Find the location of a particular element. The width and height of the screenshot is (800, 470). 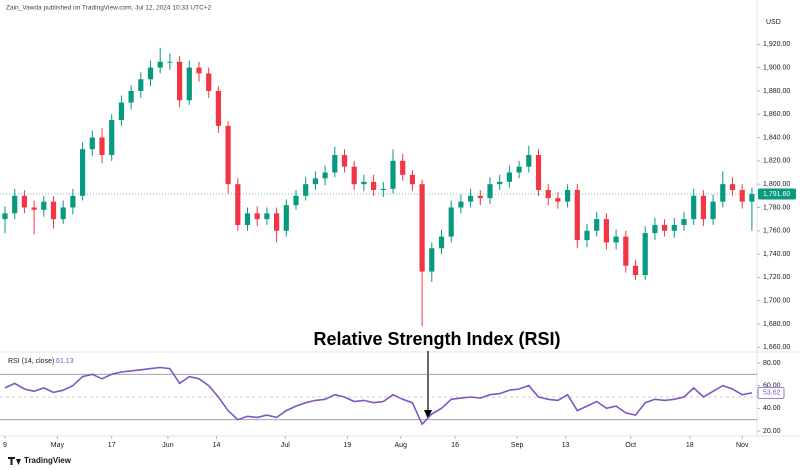

y-tick-label: 1,920.00 is located at coordinates (776, 44).